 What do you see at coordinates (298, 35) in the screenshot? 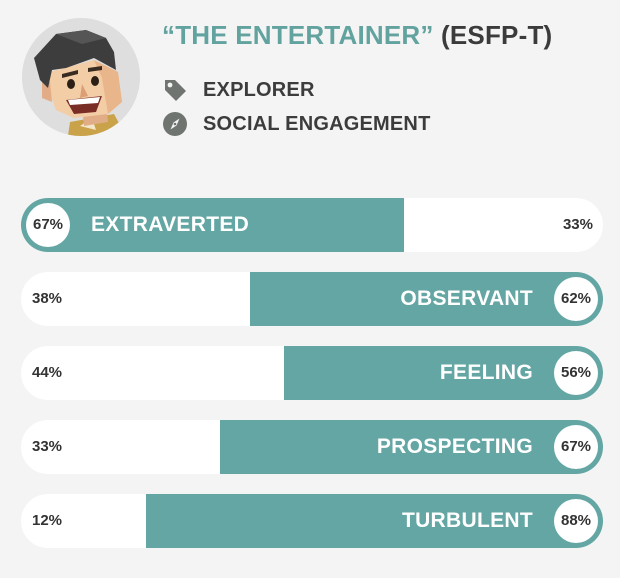
I see `type-name: “THE ENTERTAINER”` at bounding box center [298, 35].